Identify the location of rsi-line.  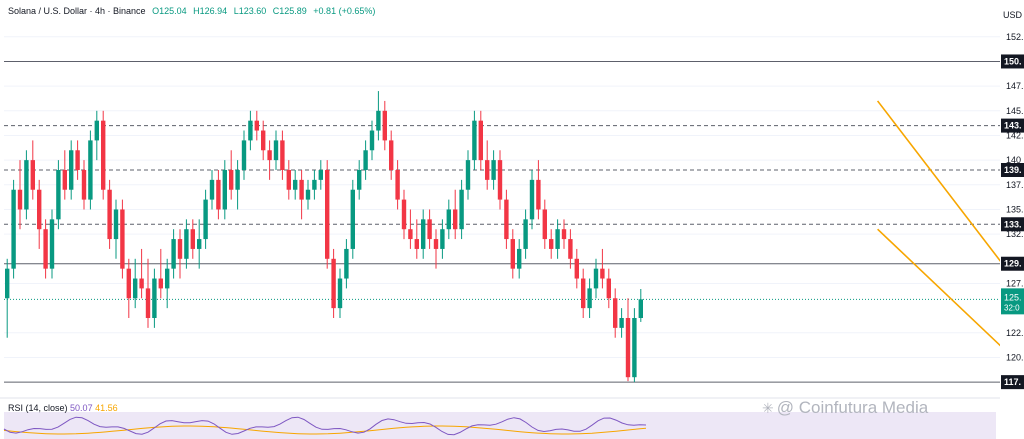
(325, 426).